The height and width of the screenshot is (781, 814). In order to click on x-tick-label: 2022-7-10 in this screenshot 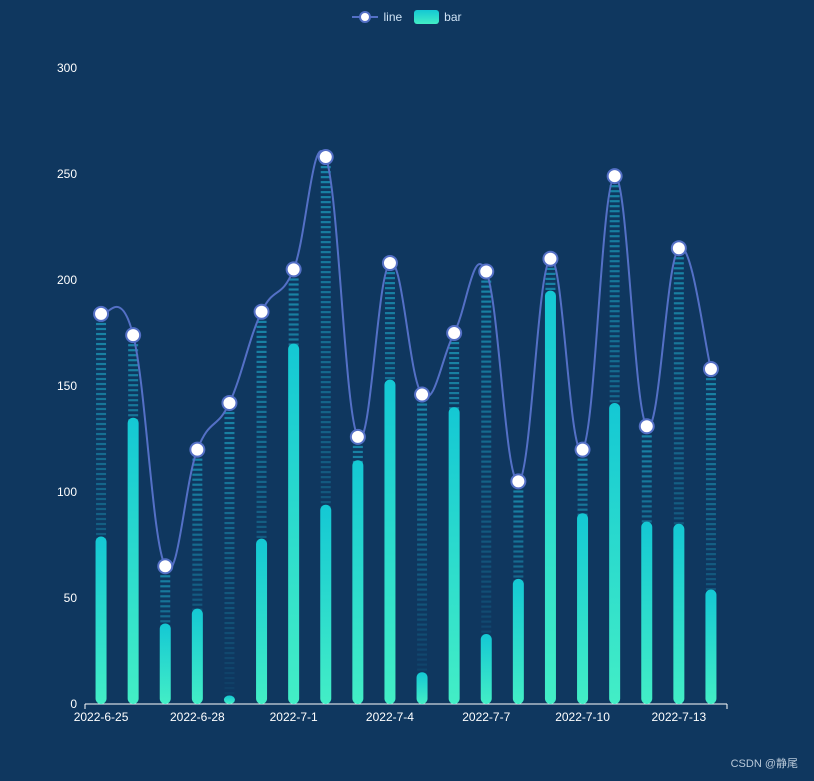, I will do `click(582, 717)`.